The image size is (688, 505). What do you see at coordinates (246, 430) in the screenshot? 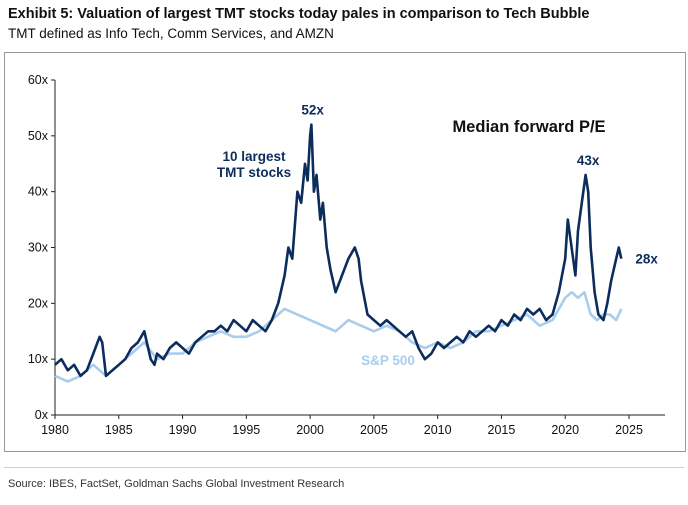
I see `x-tick-label: 1995` at bounding box center [246, 430].